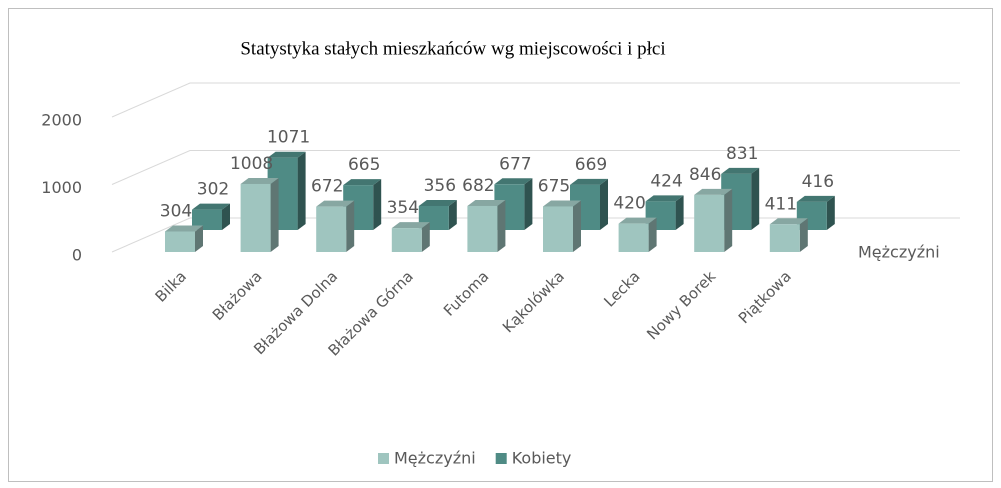 The image size is (1001, 488). I want to click on value-label: 424, so click(666, 181).